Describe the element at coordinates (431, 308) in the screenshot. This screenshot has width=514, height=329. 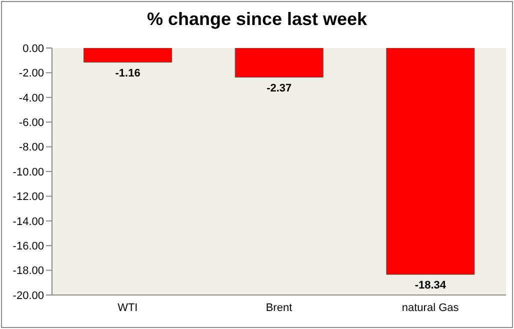
I see `x-tick-label: natural Gas` at that location.